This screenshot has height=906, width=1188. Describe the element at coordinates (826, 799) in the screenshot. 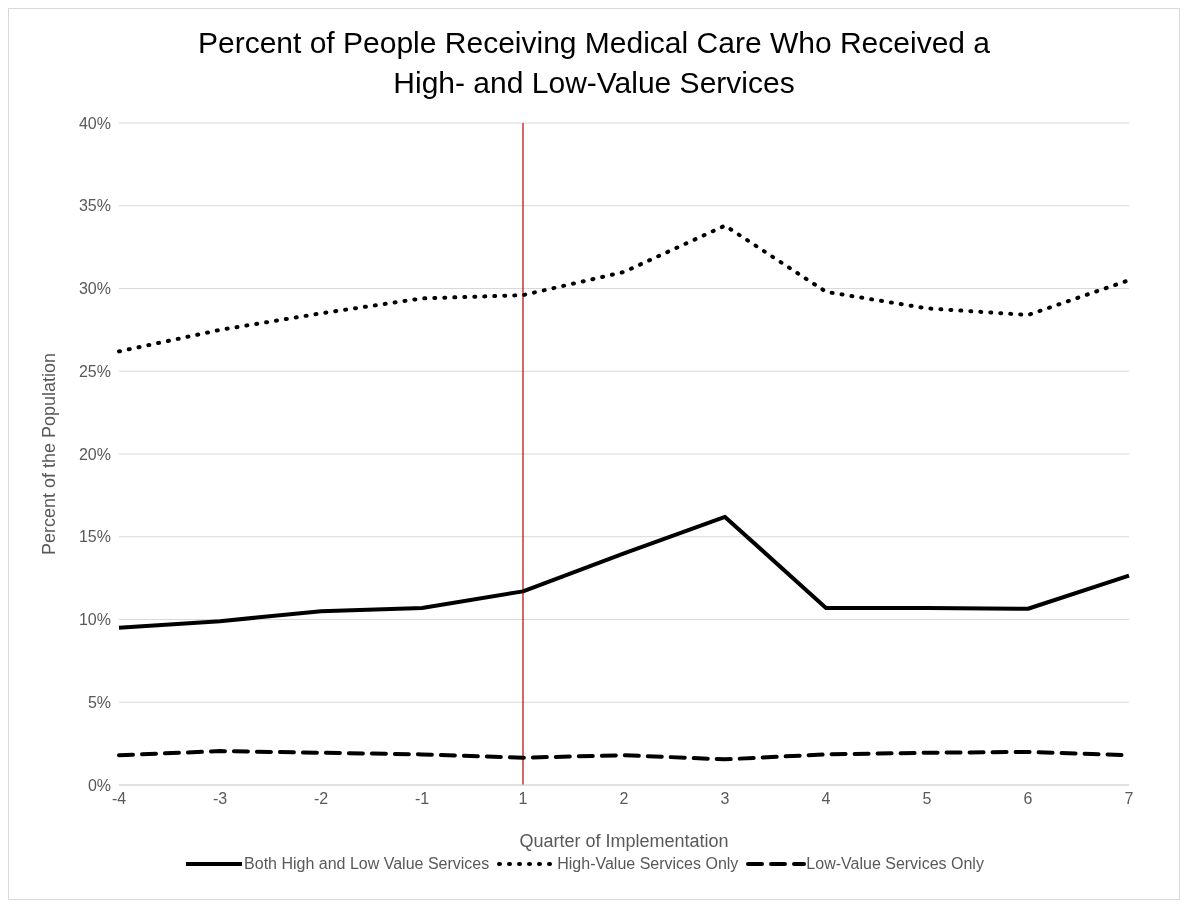

I see `x-tick-label: 4` at that location.